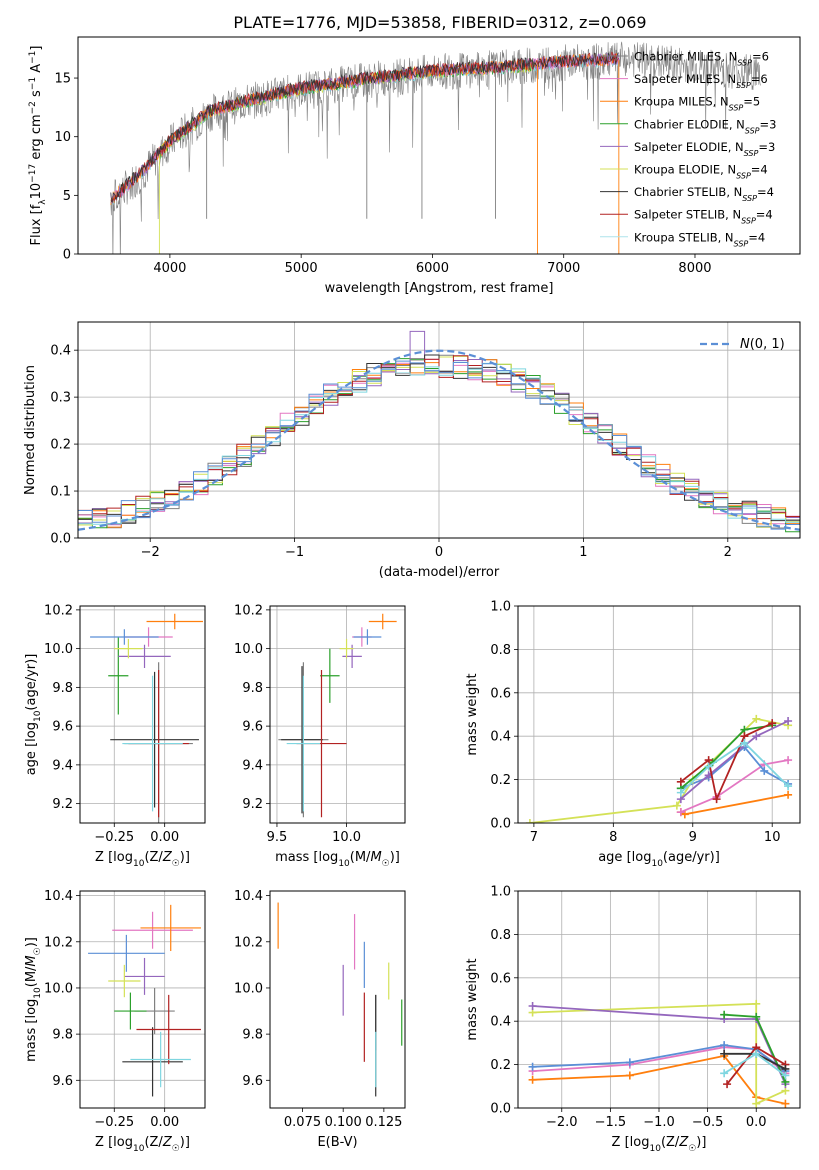 The width and height of the screenshot is (819, 1170). Describe the element at coordinates (534, 837) in the screenshot. I see `x-tick-label: 7` at that location.